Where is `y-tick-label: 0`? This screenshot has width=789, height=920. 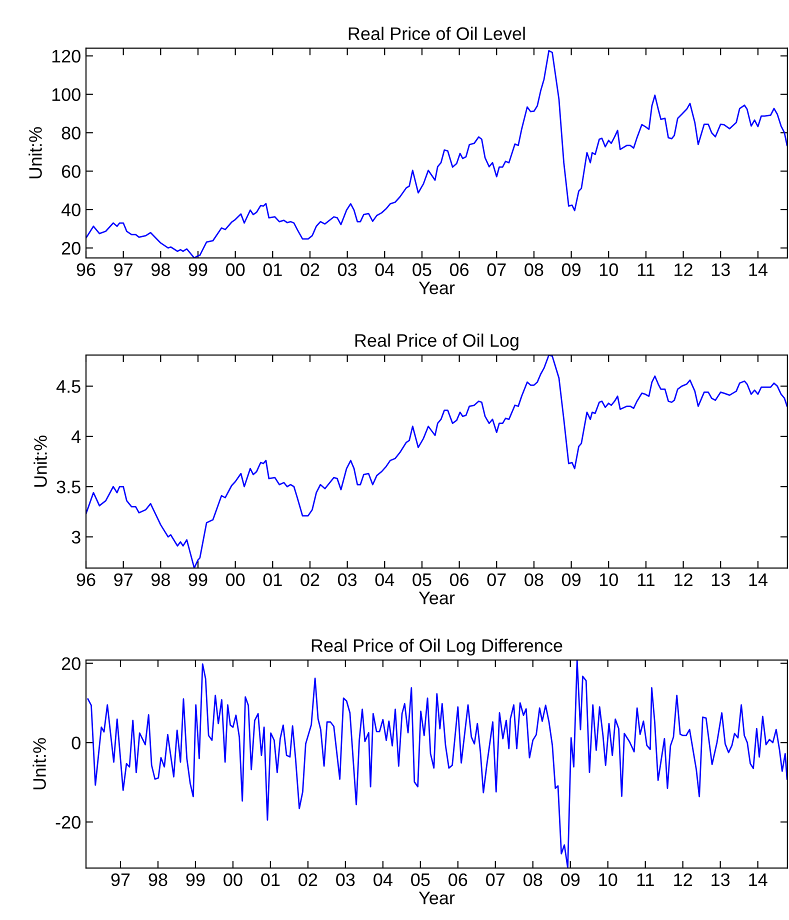 y-tick-label: 0 is located at coordinates (76, 743).